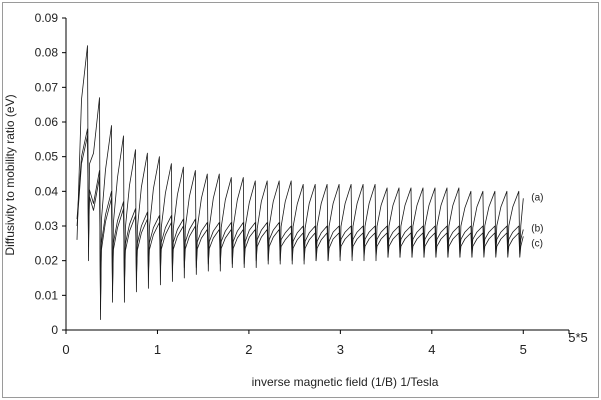 Image resolution: width=601 pixels, height=400 pixels. What do you see at coordinates (47, 87) in the screenshot?
I see `y-tick-label: 0.07` at bounding box center [47, 87].